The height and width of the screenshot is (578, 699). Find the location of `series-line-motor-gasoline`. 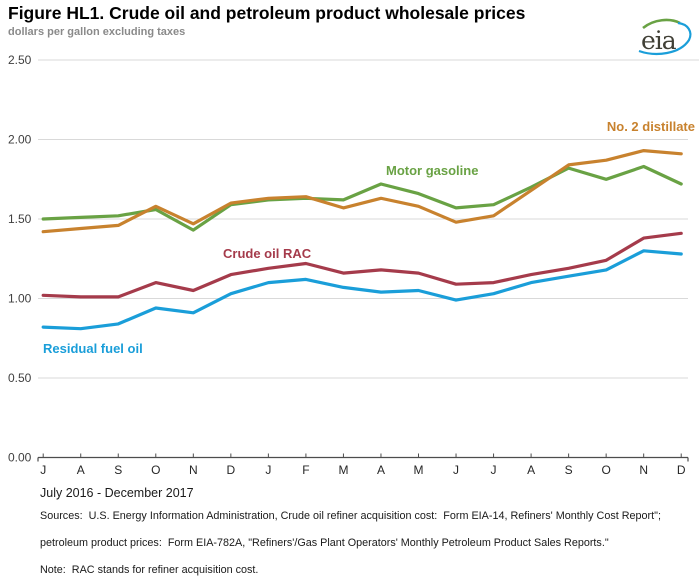

series-line-motor-gasoline is located at coordinates (362, 198).